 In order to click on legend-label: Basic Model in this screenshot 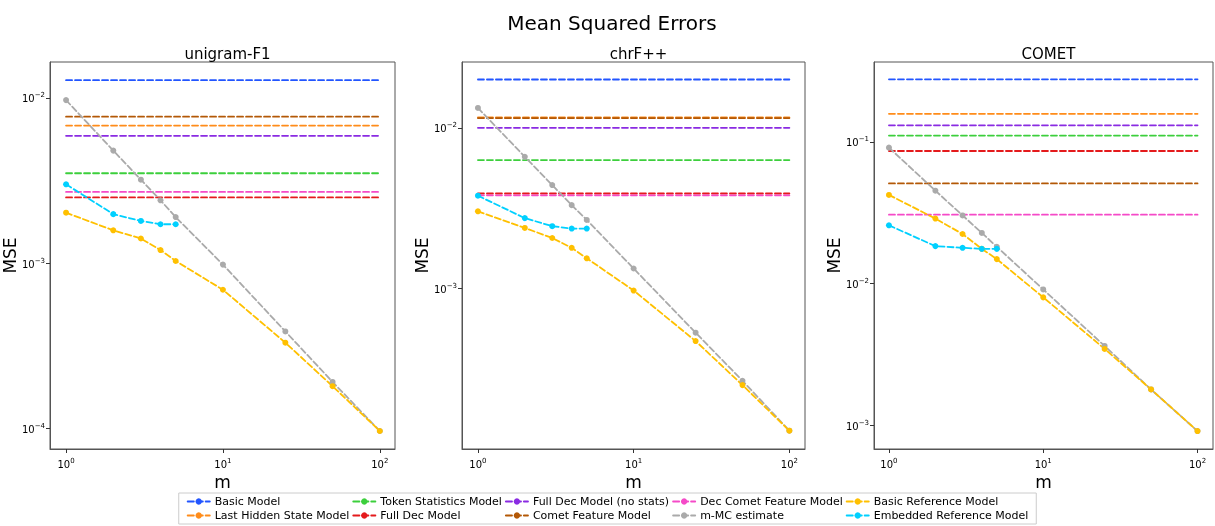, I will do `click(247, 501)`.